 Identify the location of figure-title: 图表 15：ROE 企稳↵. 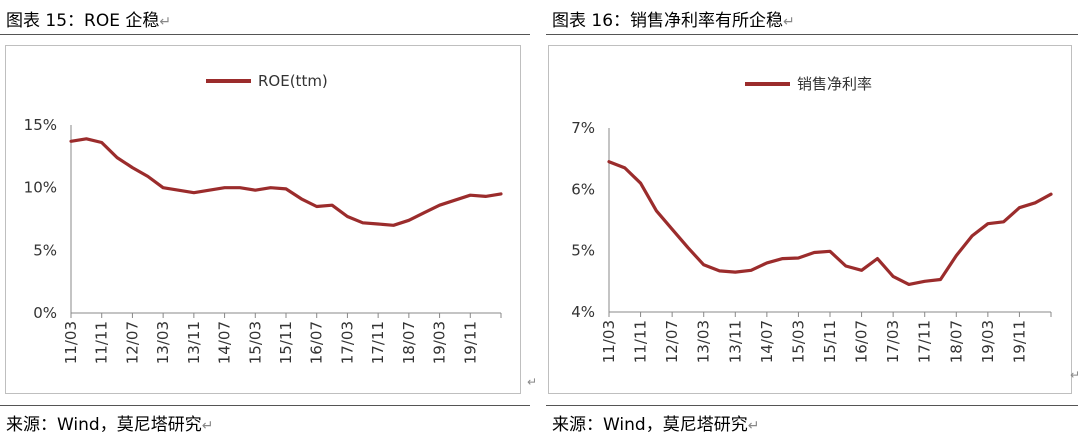
(88, 18).